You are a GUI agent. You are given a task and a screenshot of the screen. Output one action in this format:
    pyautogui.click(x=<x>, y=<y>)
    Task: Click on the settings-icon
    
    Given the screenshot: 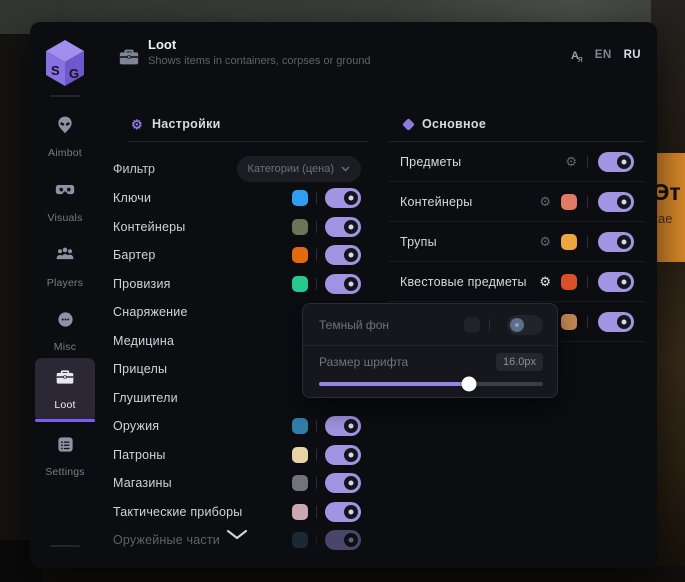 What is the action you would take?
    pyautogui.click(x=65, y=447)
    